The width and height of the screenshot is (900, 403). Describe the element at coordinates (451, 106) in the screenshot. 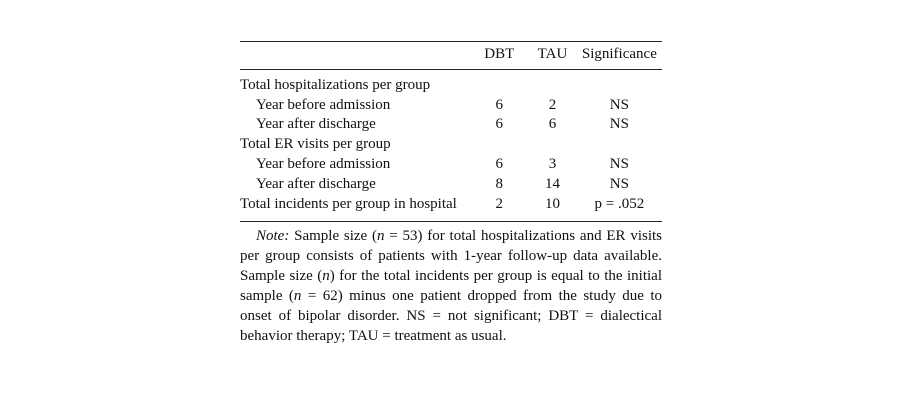

I see `table-row: Year before admission 6 2 NS` at that location.